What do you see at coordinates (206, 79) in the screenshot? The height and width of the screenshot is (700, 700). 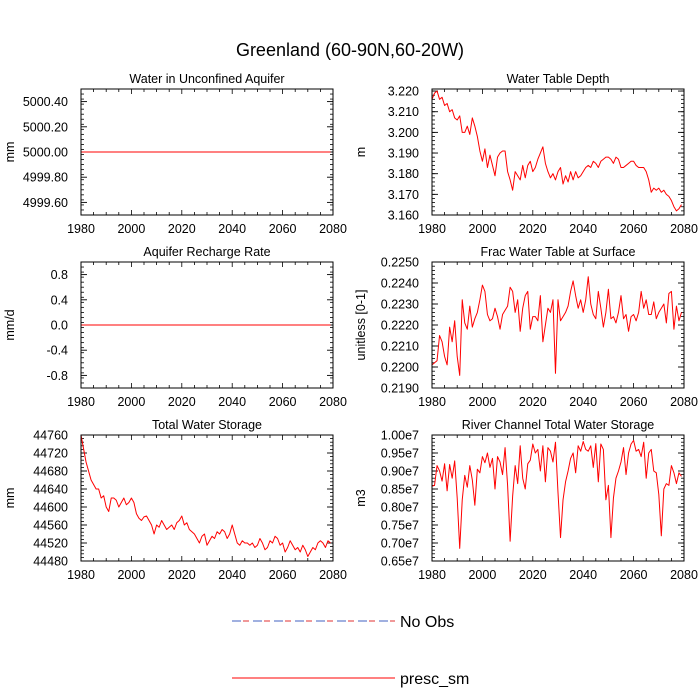 I see `panel-title-water-in-unconfined-aquifer: Water in Unconfined Aquifer` at bounding box center [206, 79].